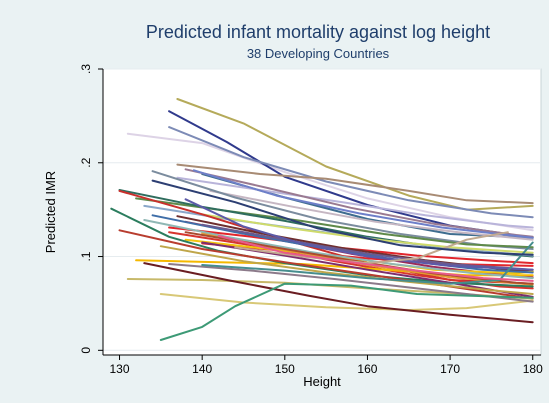  Describe the element at coordinates (86, 162) in the screenshot. I see `y-tick-label: .2` at that location.